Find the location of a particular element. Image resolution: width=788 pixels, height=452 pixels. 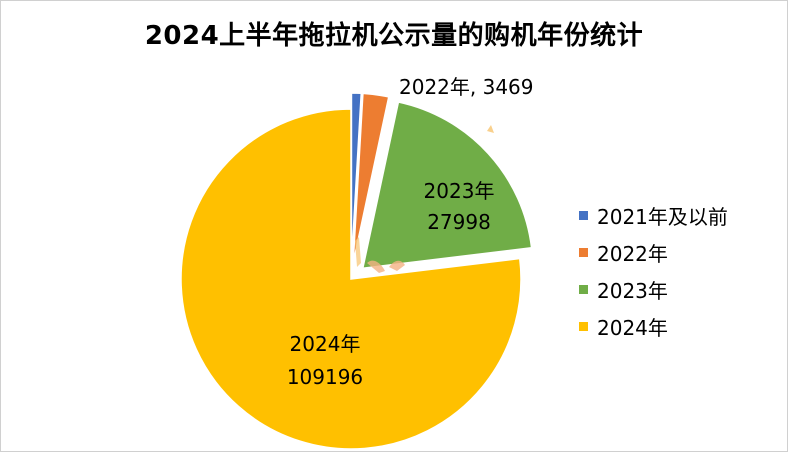

legend-item: 2022年 is located at coordinates (653, 252).